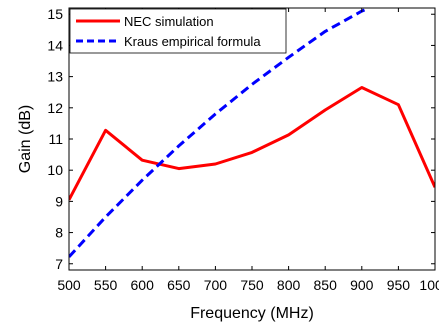 This screenshot has width=439, height=326. I want to click on x-tick-label-800: 800, so click(289, 285).